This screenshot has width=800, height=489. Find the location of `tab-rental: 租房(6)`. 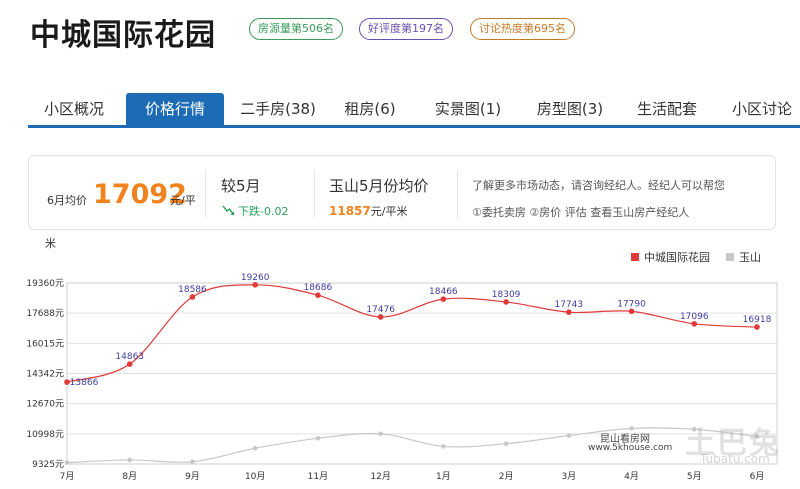

tab-rental: 租房(6) is located at coordinates (370, 109).